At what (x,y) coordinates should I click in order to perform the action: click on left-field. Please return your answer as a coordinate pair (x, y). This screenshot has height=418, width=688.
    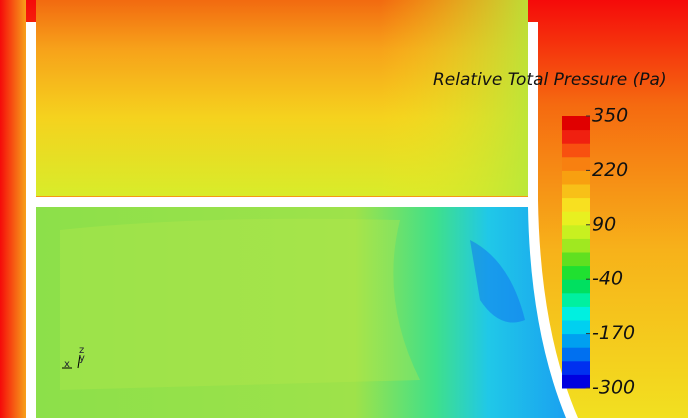
    Looking at the image, I should click on (13, 209).